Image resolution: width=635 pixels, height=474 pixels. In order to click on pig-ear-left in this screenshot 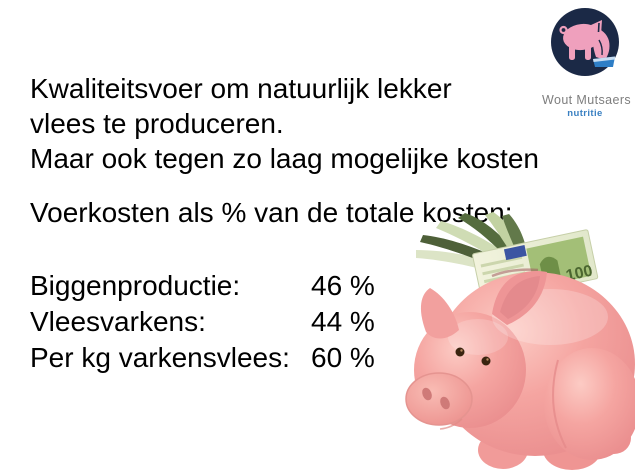, I will do `click(439, 313)`.